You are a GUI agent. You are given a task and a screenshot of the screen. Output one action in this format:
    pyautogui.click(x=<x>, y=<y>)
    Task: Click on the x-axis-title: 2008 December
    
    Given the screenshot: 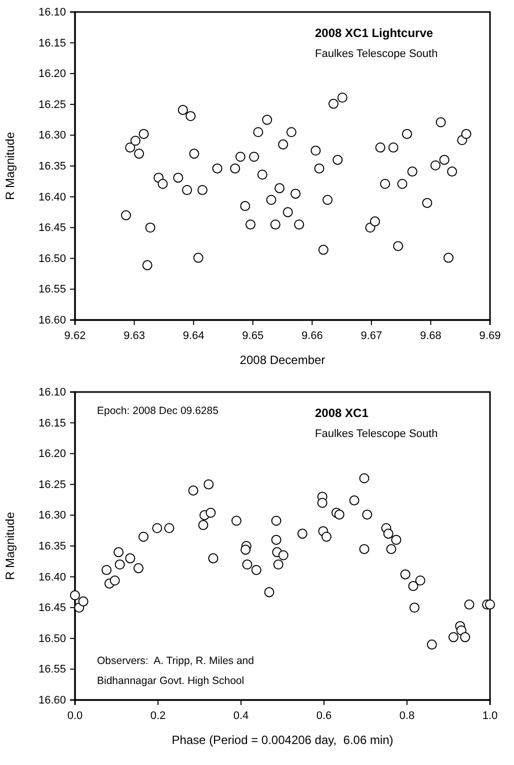 What is the action you would take?
    pyautogui.click(x=283, y=360)
    